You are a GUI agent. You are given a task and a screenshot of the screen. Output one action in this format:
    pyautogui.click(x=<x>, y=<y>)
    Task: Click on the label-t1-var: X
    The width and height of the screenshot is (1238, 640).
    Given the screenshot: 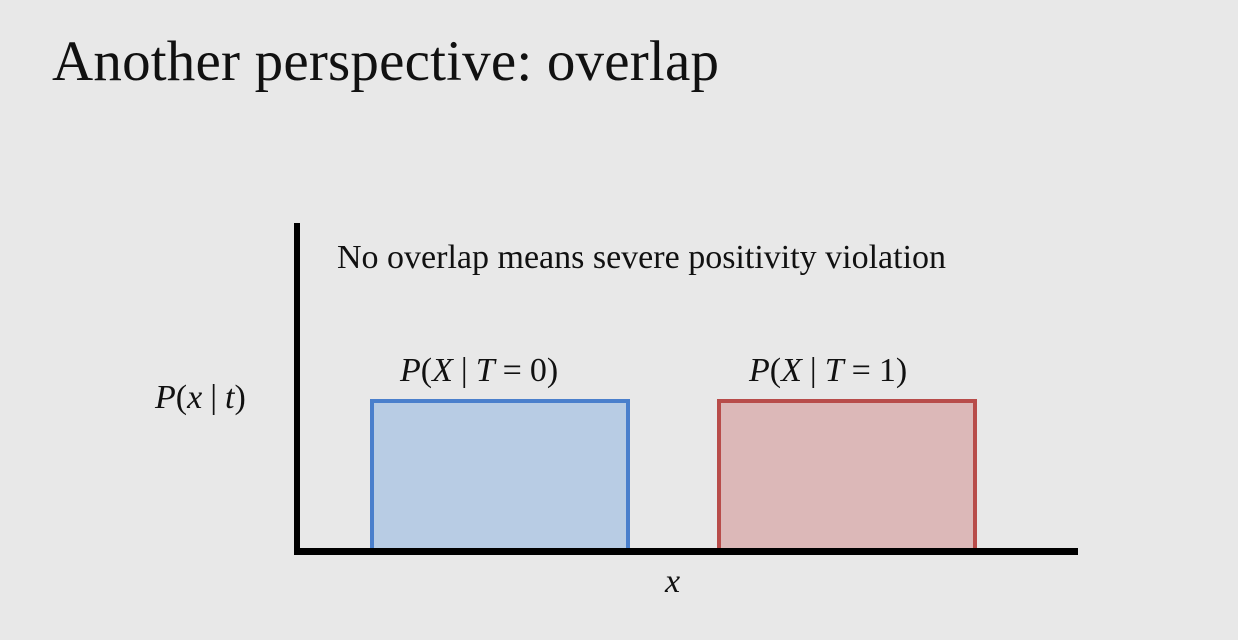 What is the action you would take?
    pyautogui.click(x=791, y=370)
    